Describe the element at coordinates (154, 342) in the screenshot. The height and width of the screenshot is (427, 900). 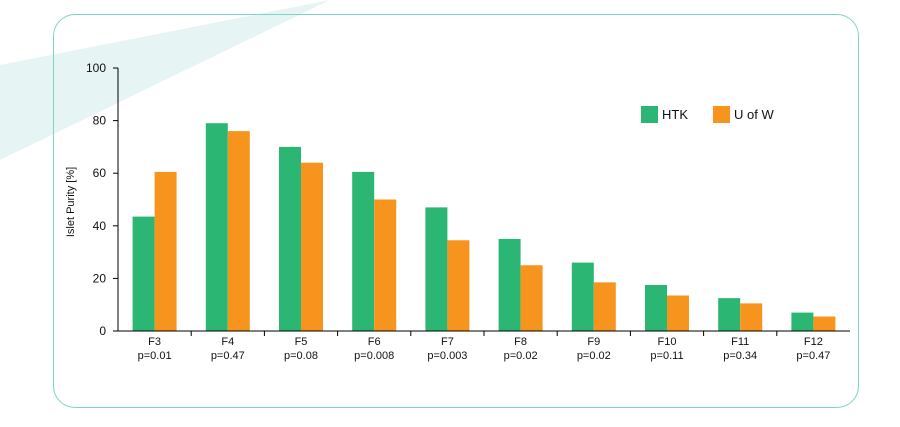
I see `x-category-label: F3` at that location.